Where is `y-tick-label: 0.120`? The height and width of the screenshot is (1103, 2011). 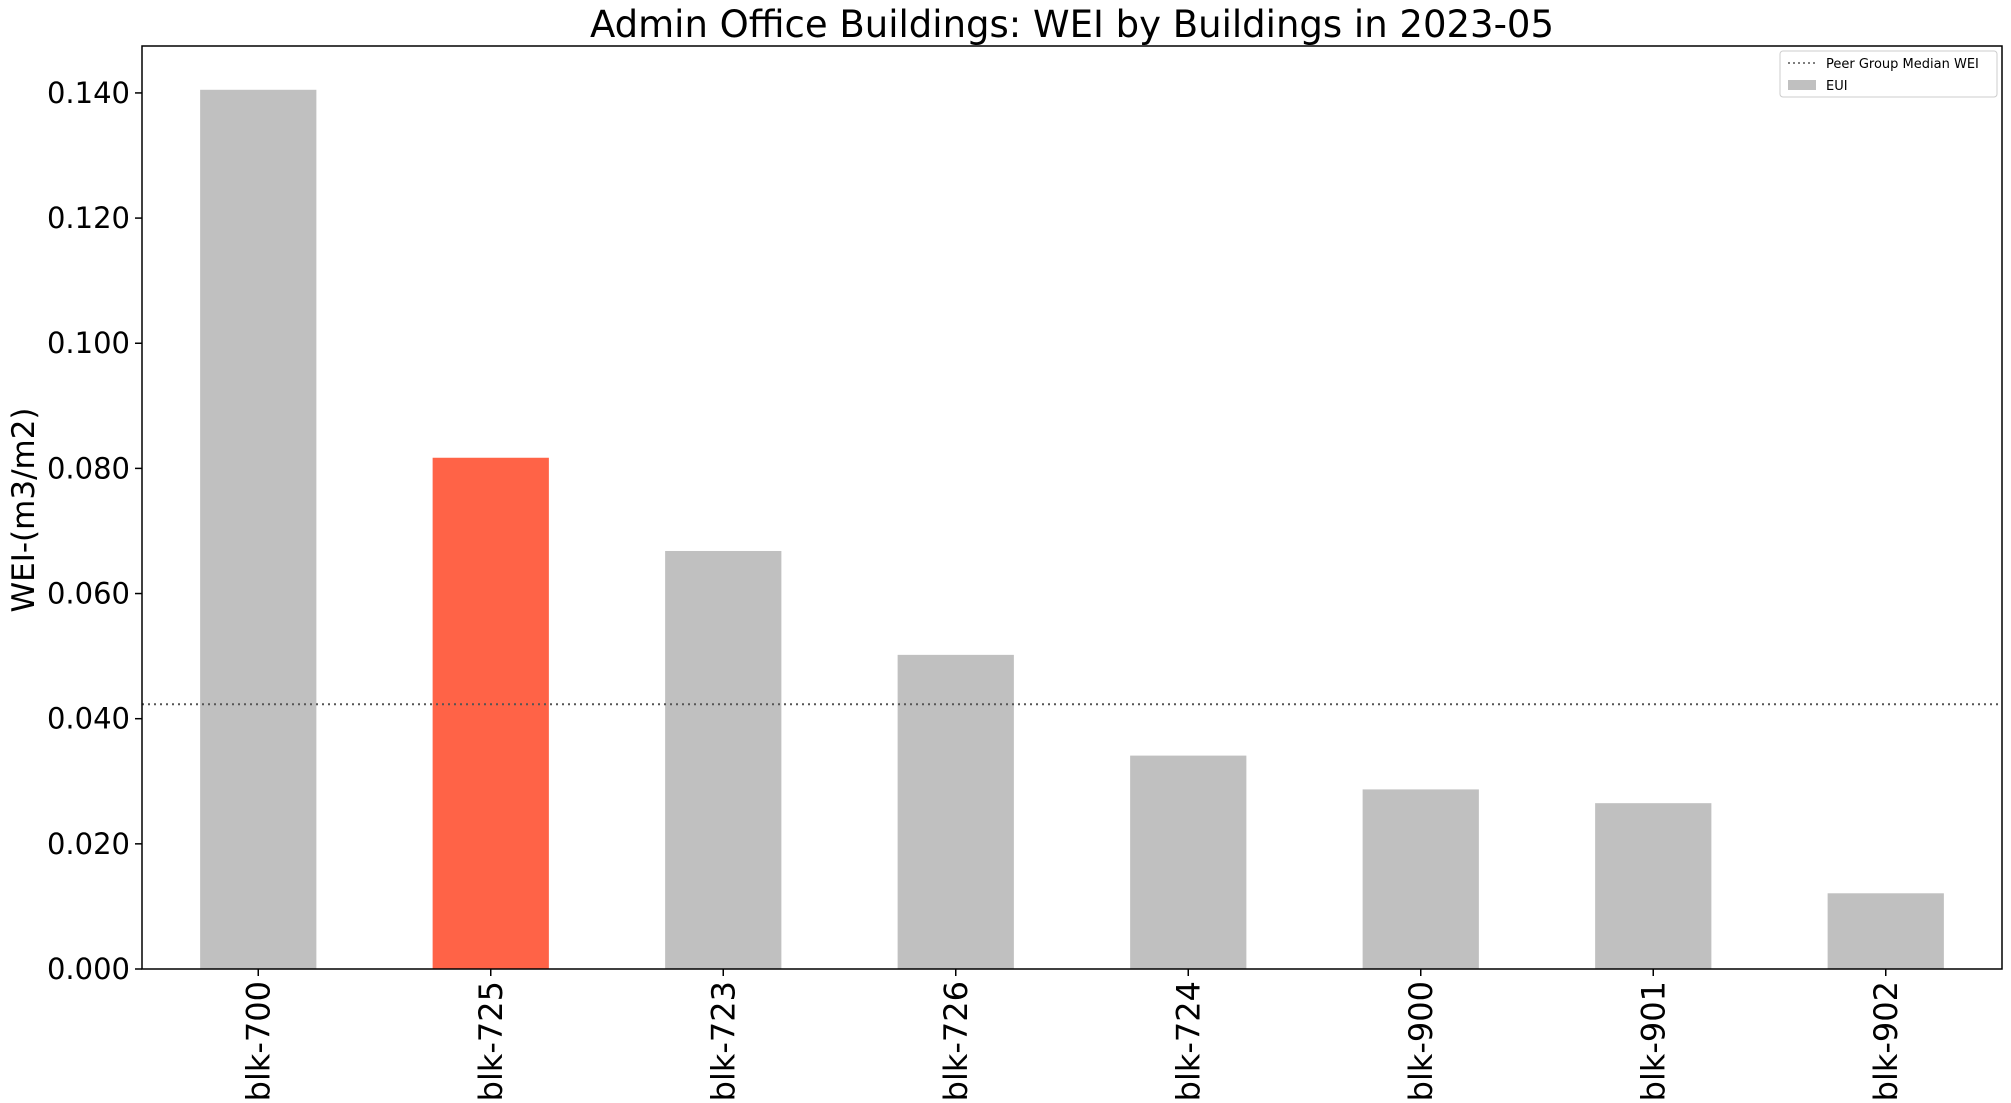
y-tick-label: 0.120 is located at coordinates (88, 218).